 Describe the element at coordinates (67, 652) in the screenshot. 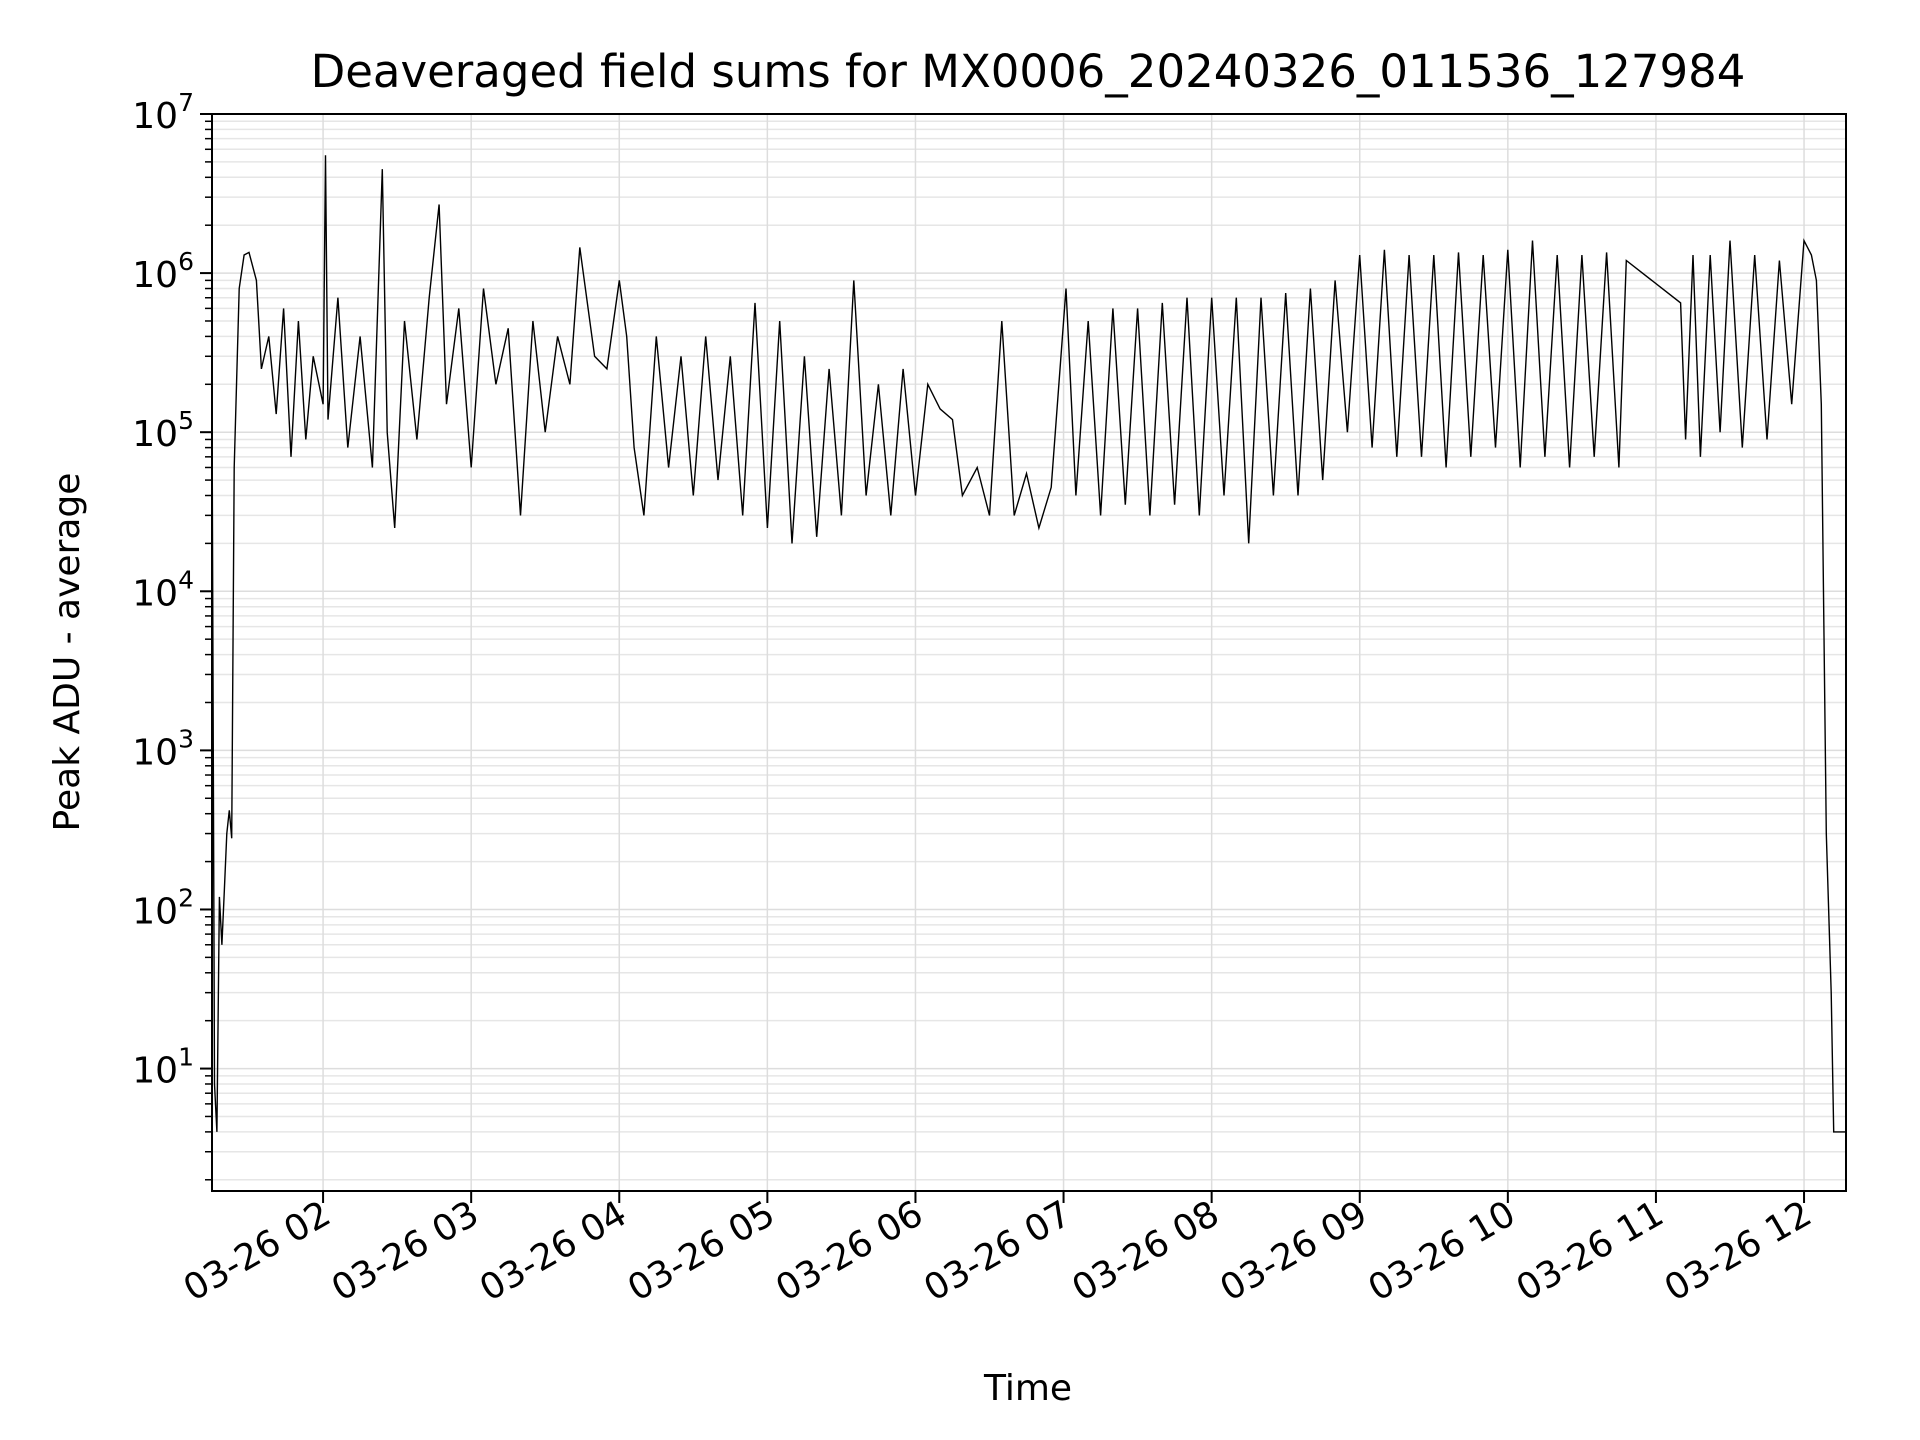

I see `y-axis-label: Peak ADU - average` at that location.